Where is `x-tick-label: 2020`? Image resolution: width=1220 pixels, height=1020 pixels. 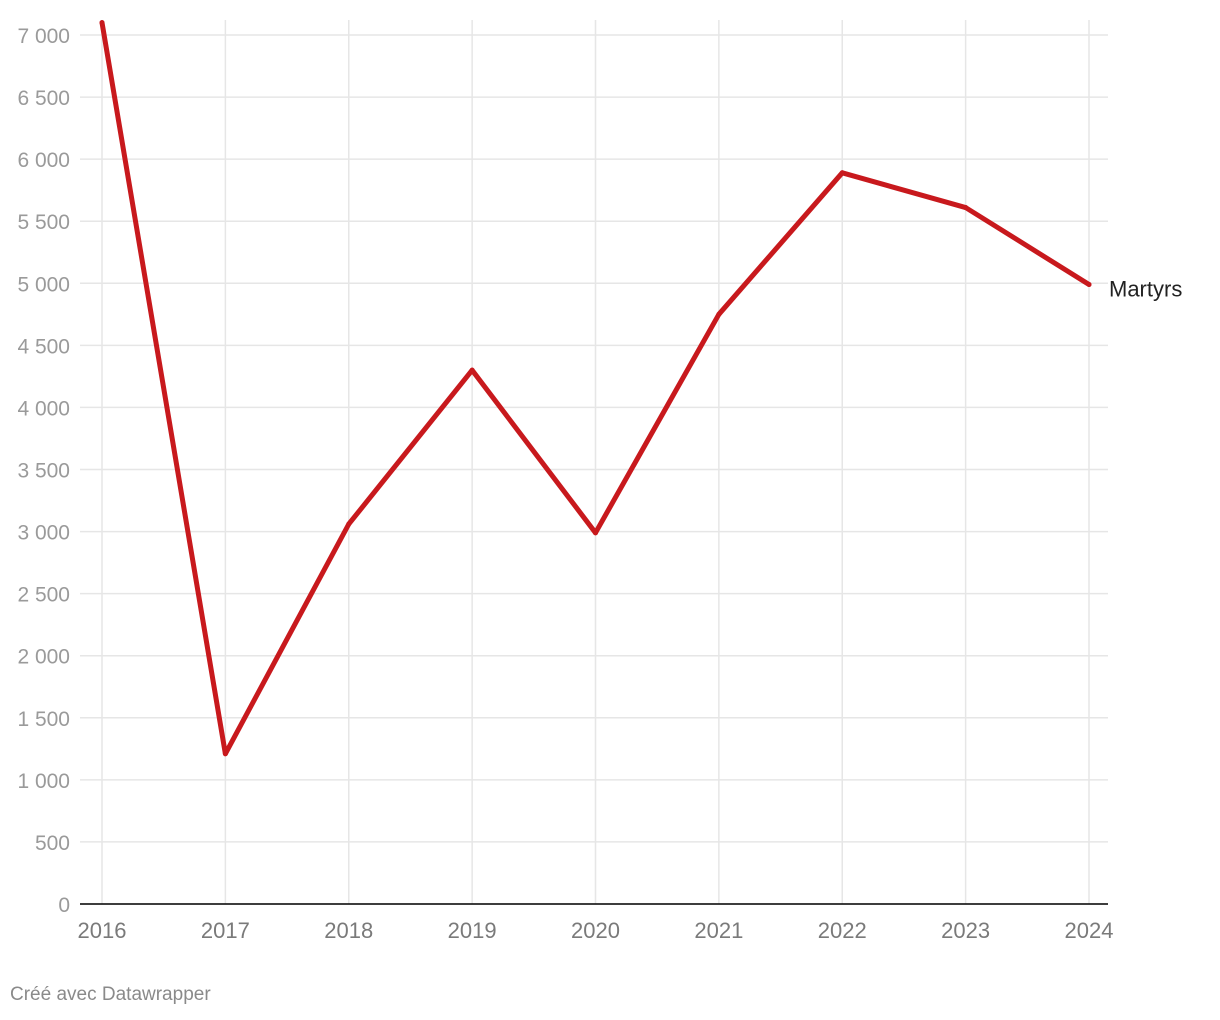
x-tick-label: 2020 is located at coordinates (595, 930).